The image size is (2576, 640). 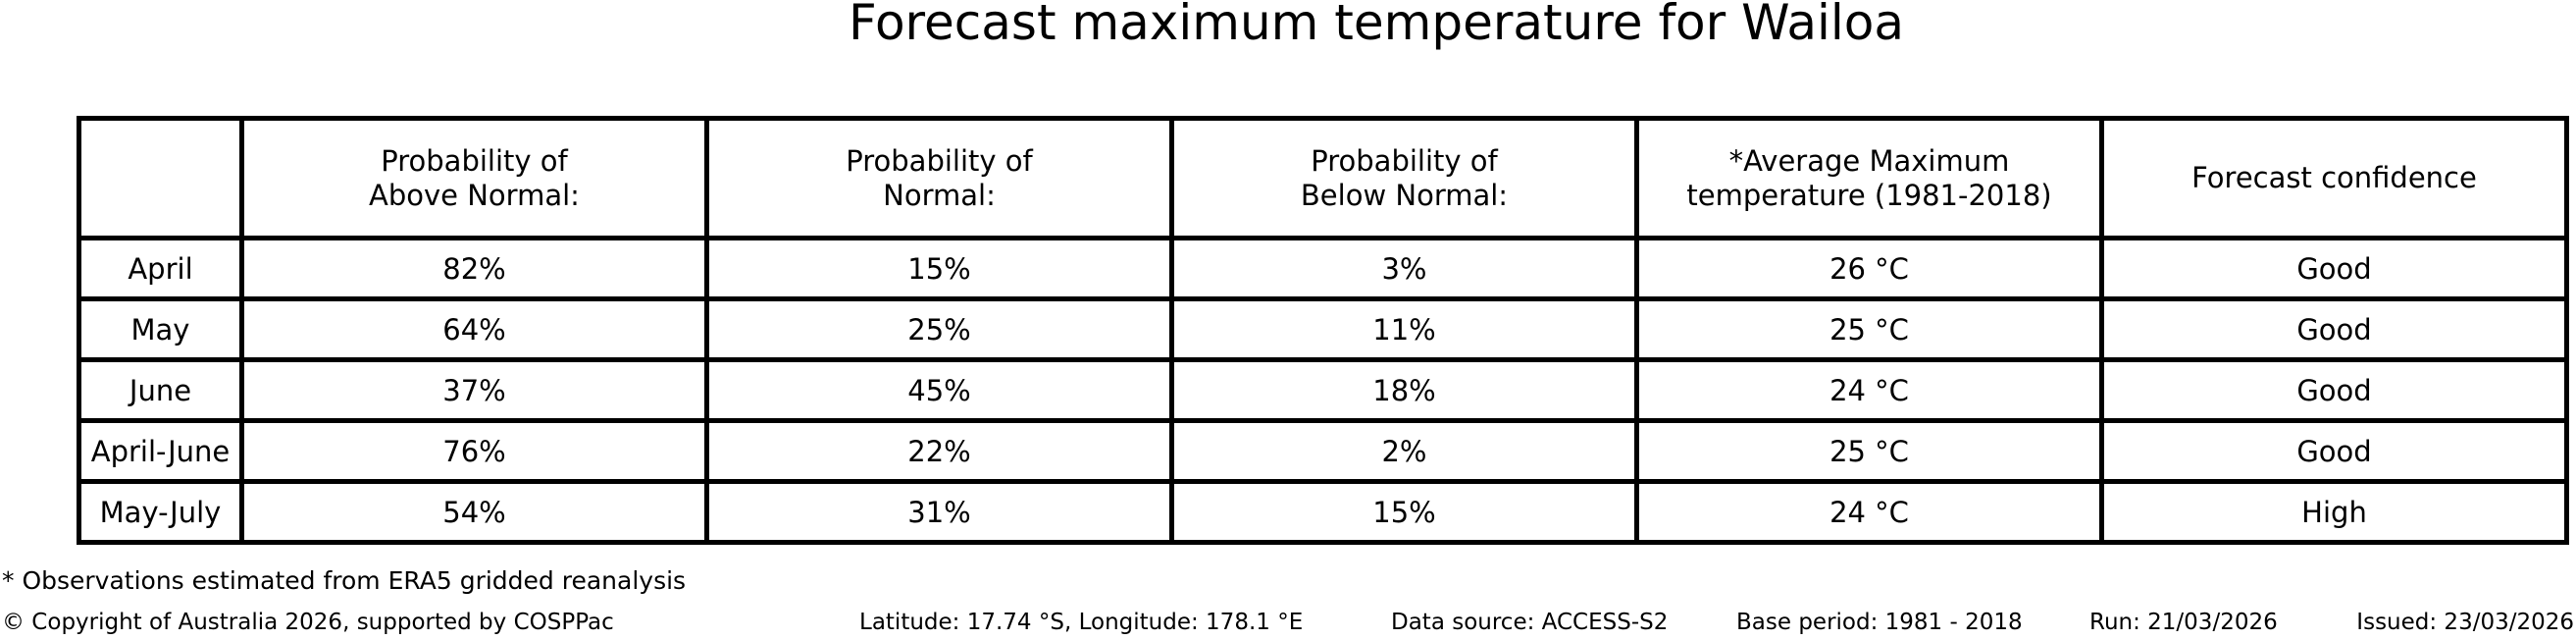 What do you see at coordinates (939, 178) in the screenshot?
I see `column-header-normal: Probability of Normal:` at bounding box center [939, 178].